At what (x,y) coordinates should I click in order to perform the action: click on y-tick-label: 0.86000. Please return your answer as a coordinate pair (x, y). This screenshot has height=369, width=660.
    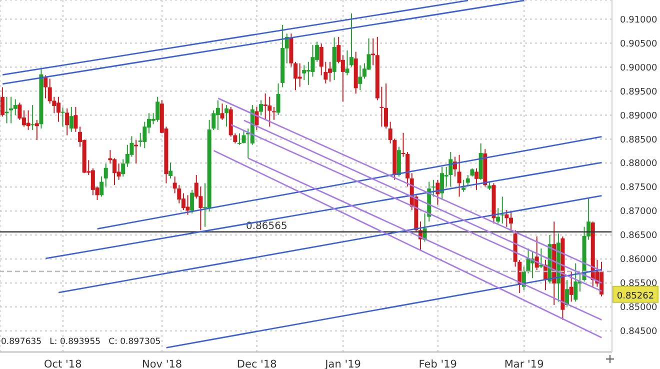
    Looking at the image, I should click on (639, 260).